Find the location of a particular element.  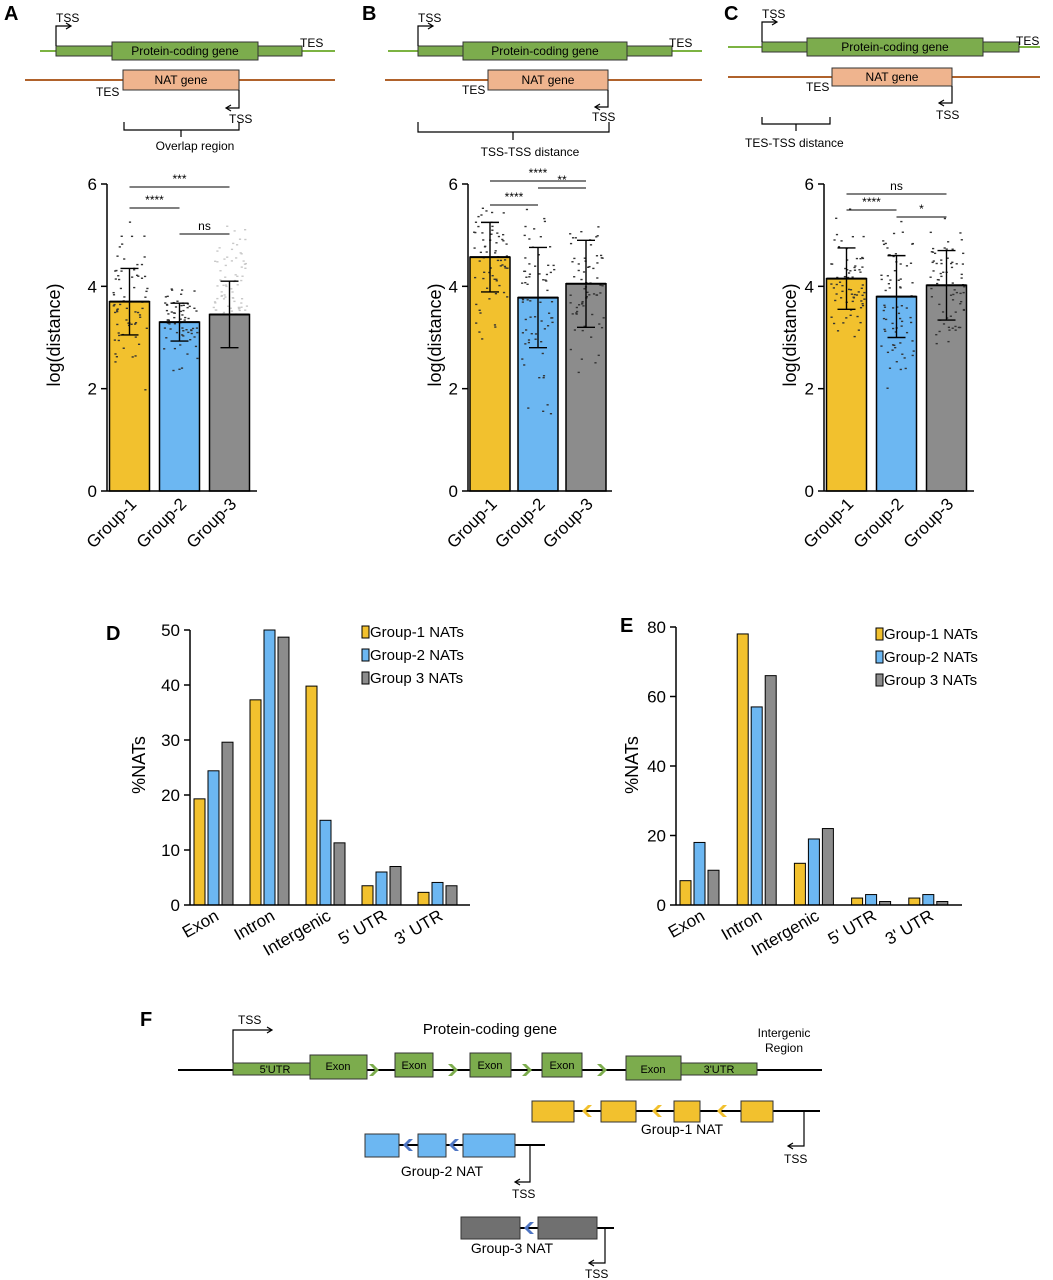

y-tick-label: 80 is located at coordinates (656, 627).